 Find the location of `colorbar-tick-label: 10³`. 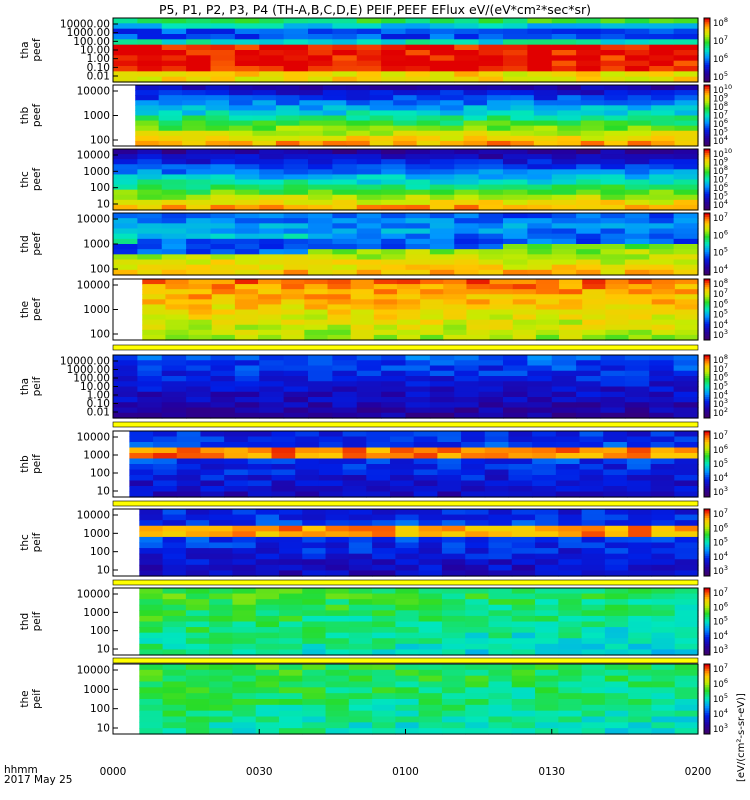

colorbar-tick-label: 10³ is located at coordinates (720, 649).